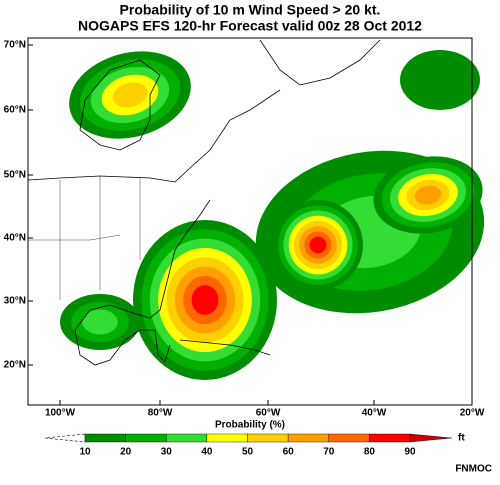 The image size is (500, 485). I want to click on colorbar-tick-label: 20, so click(126, 452).